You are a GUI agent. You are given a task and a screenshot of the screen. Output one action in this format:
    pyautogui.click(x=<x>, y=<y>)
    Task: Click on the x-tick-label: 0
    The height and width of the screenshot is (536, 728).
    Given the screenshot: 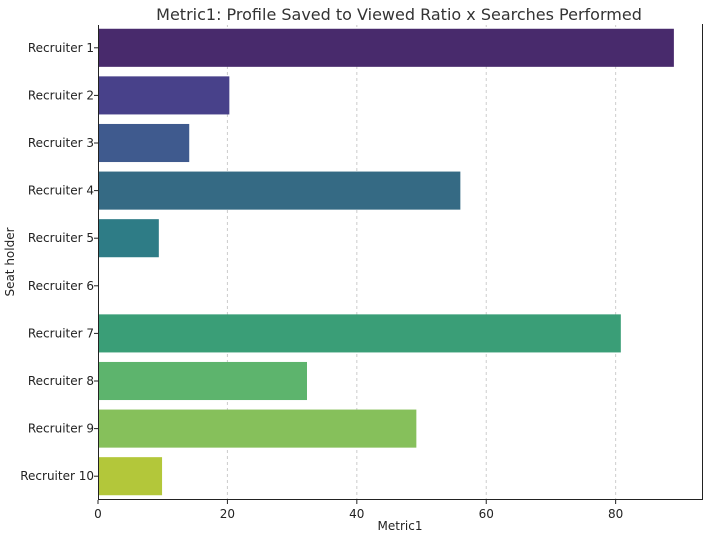 What is the action you would take?
    pyautogui.click(x=98, y=514)
    